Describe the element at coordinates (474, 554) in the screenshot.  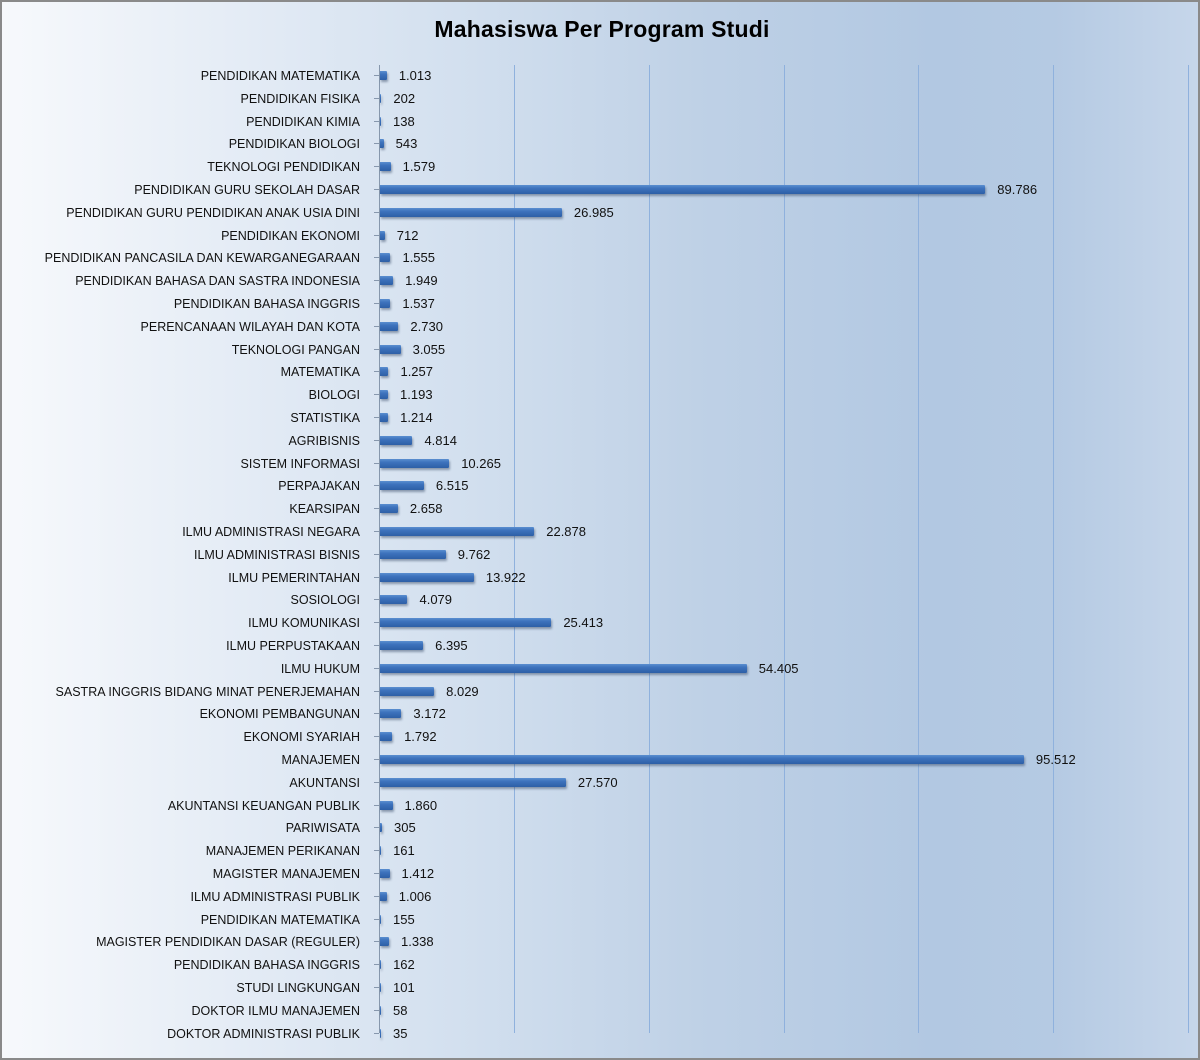
I see `data-label: 9.762` at that location.